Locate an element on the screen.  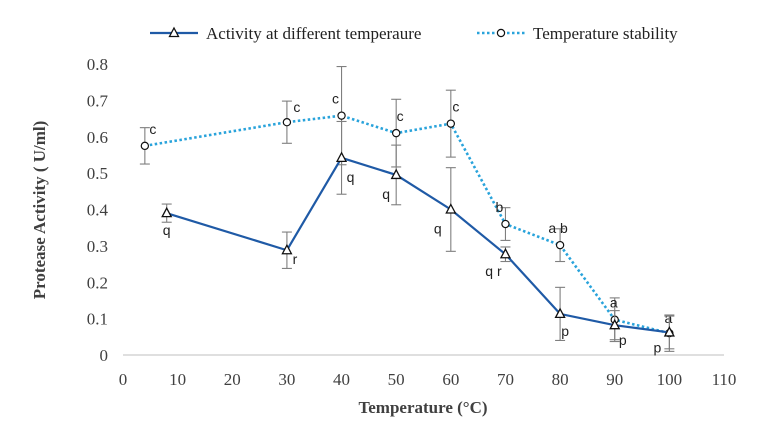
legend-label-activity: Activity at different temperaure is located at coordinates (313, 33).